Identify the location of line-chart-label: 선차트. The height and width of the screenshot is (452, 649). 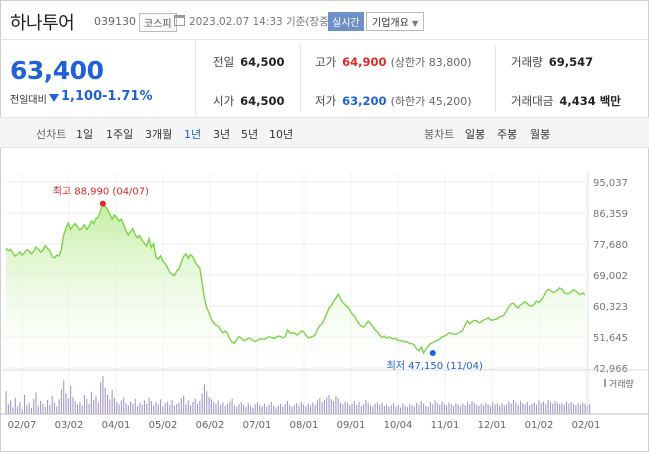
(51, 134).